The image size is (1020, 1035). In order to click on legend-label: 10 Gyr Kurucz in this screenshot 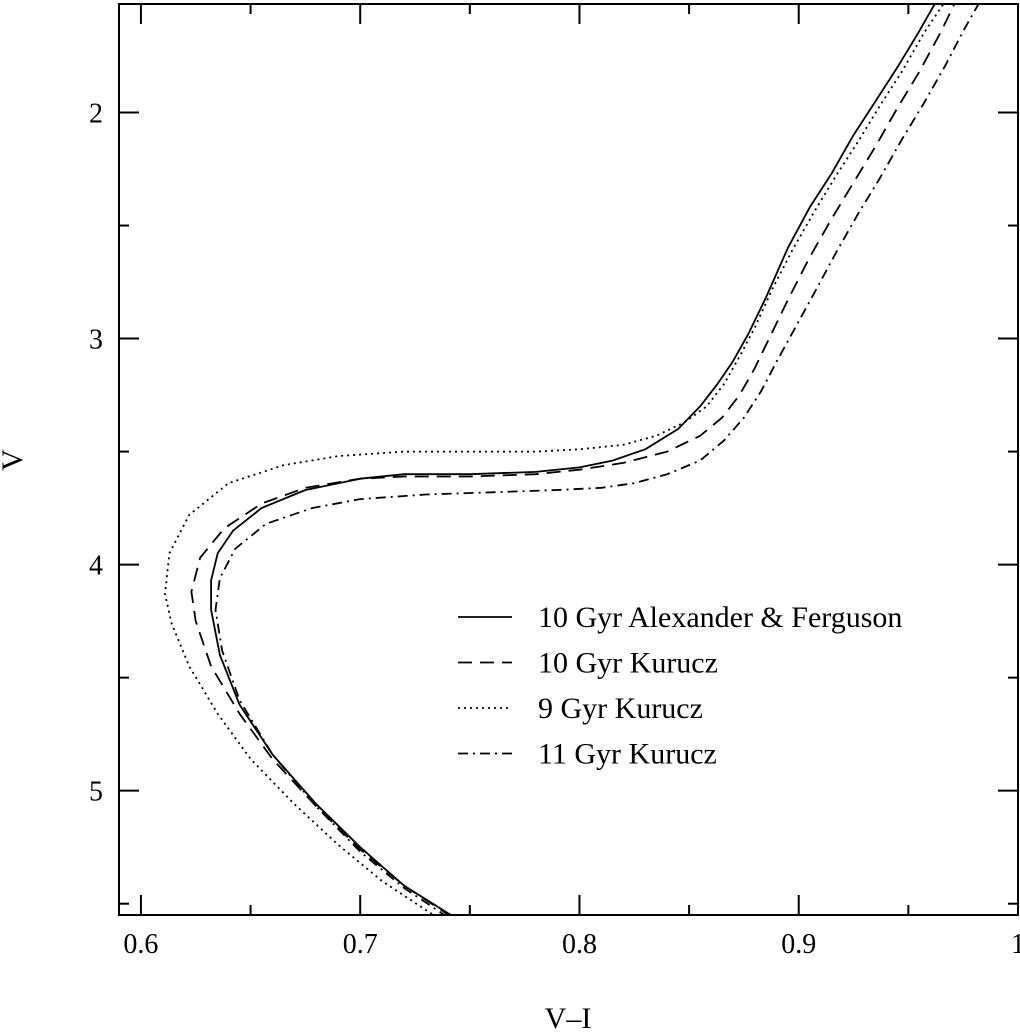, I will do `click(628, 663)`.